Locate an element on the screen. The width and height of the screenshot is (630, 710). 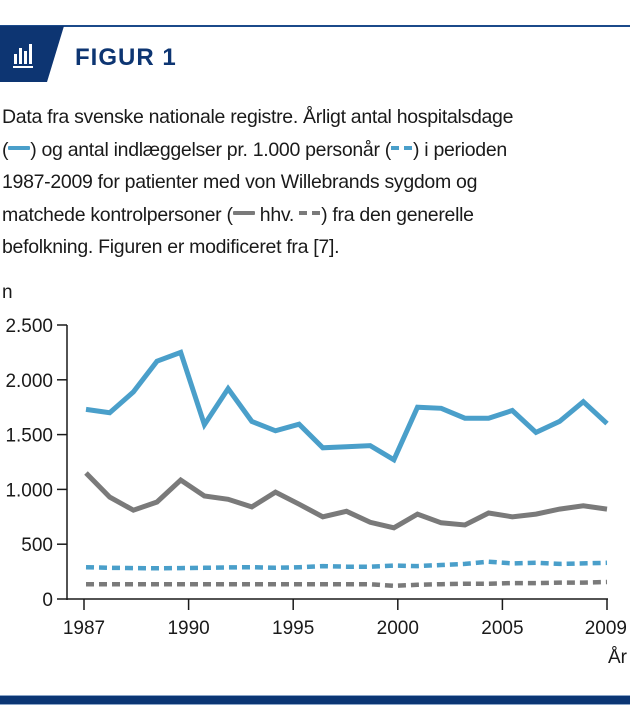
y-tick-label: 0 is located at coordinates (47, 600).